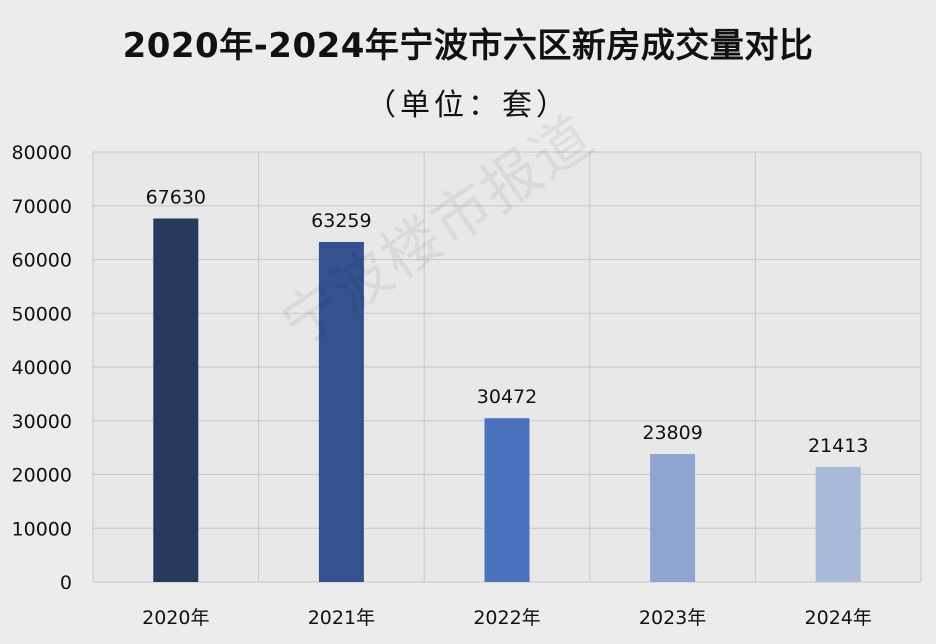 Image resolution: width=936 pixels, height=644 pixels. I want to click on y-tick-label: 40000, so click(42, 368).